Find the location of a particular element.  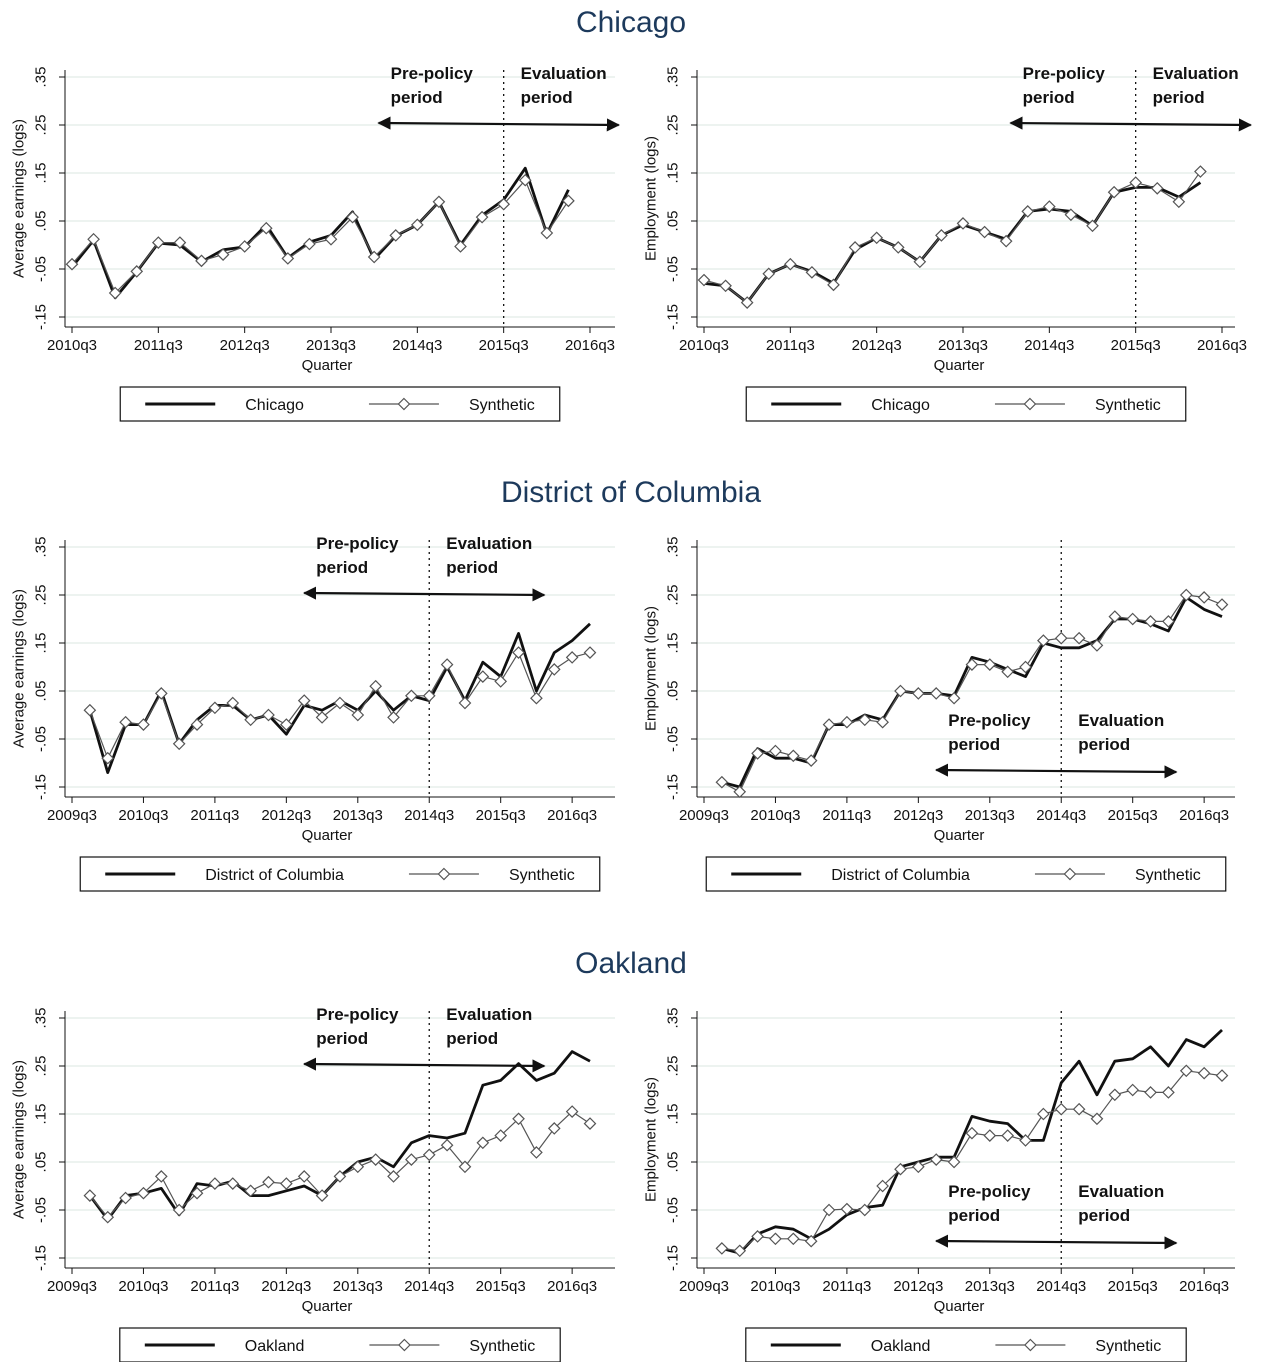

x-tick-label: 2009q3 is located at coordinates (704, 815).